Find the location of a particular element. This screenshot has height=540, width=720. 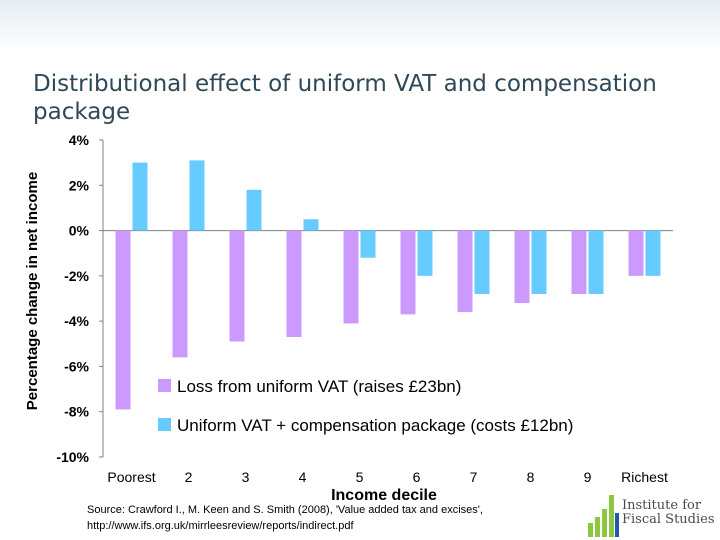

x-tick-label: 5 is located at coordinates (360, 477).